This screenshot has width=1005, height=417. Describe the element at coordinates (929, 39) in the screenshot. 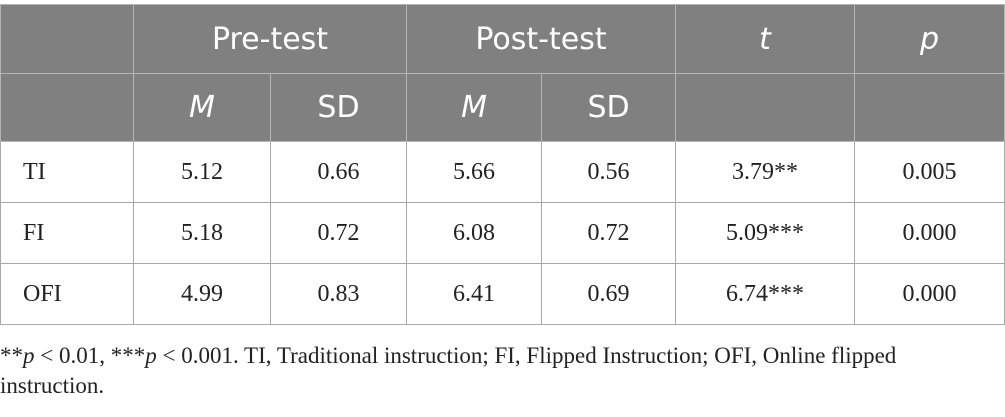

I see `header-p: p` at that location.